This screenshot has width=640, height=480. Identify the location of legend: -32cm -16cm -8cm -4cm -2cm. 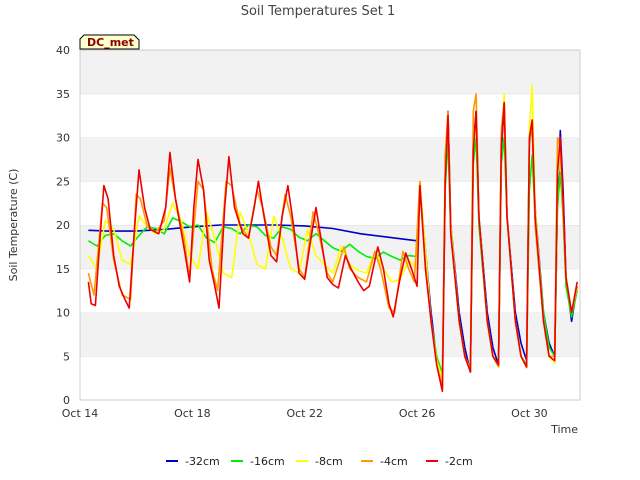
(319, 461).